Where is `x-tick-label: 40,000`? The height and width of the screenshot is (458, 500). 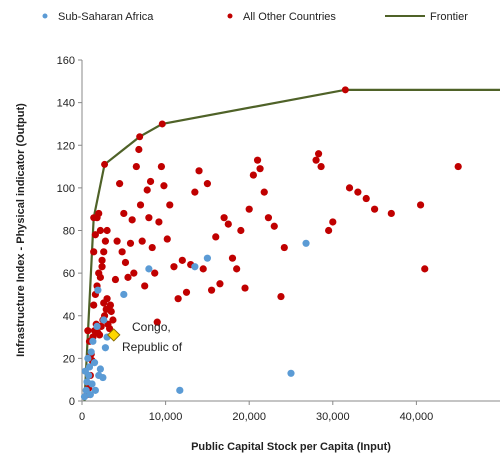
x-tick-label: 40,000 is located at coordinates (417, 417).